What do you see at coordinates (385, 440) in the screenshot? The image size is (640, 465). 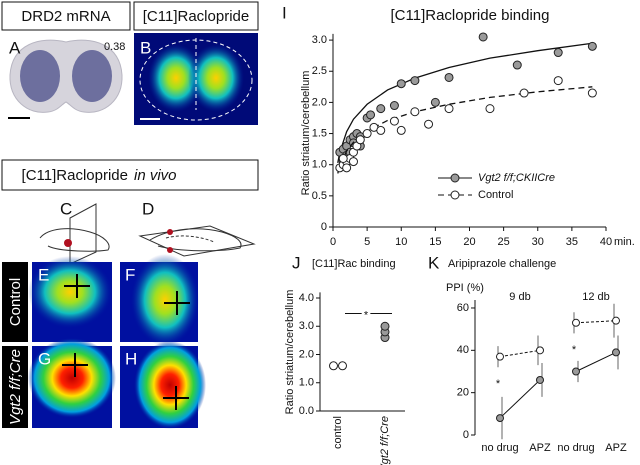 I see `x-tick-label: Vgt2 f/f;Cre` at bounding box center [385, 440].